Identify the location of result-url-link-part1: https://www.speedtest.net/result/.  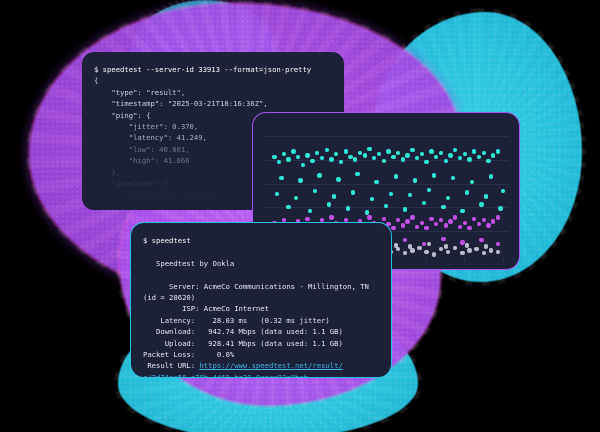
(271, 366).